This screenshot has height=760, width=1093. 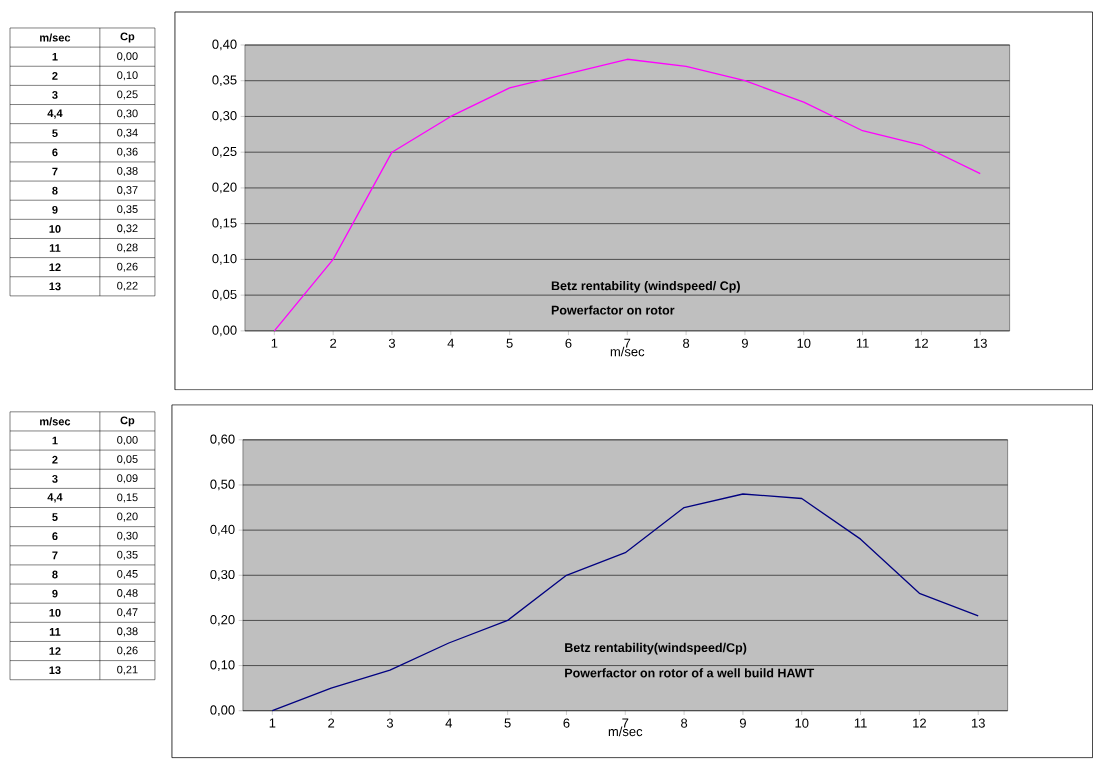 What do you see at coordinates (127, 517) in the screenshot?
I see `text: 0,20` at bounding box center [127, 517].